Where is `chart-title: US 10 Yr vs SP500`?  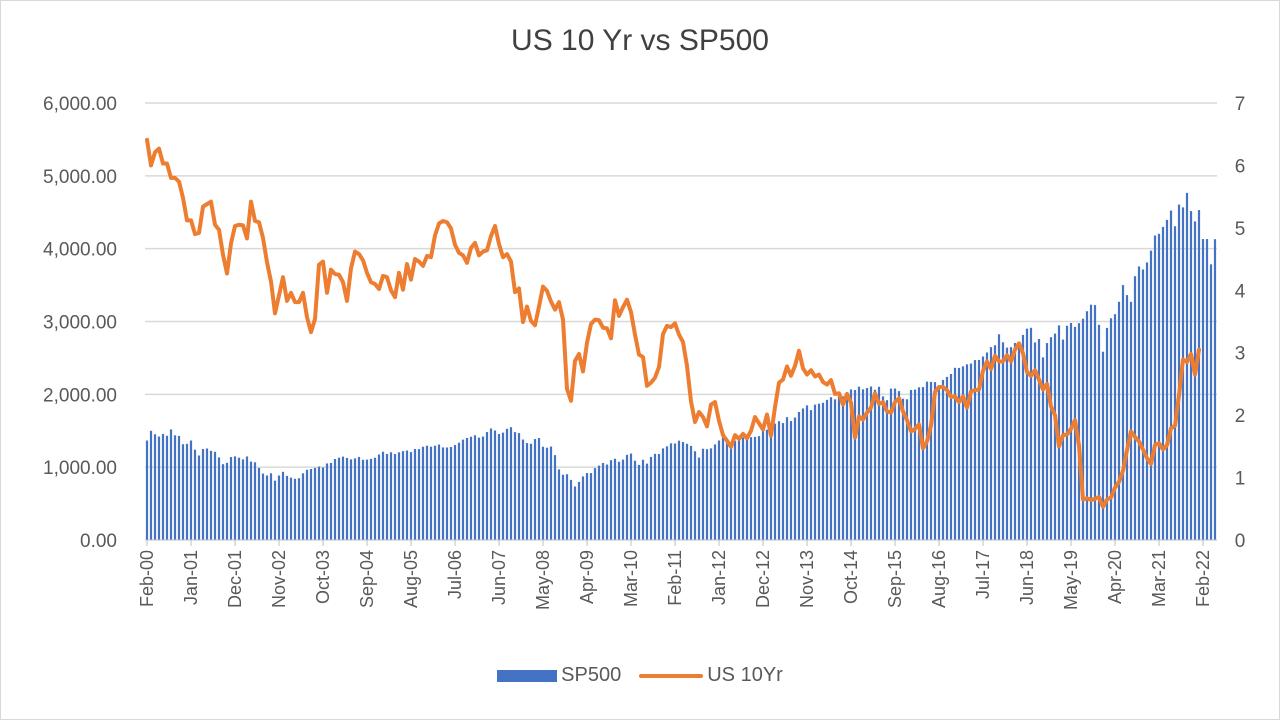 chart-title: US 10 Yr vs SP500 is located at coordinates (640, 40).